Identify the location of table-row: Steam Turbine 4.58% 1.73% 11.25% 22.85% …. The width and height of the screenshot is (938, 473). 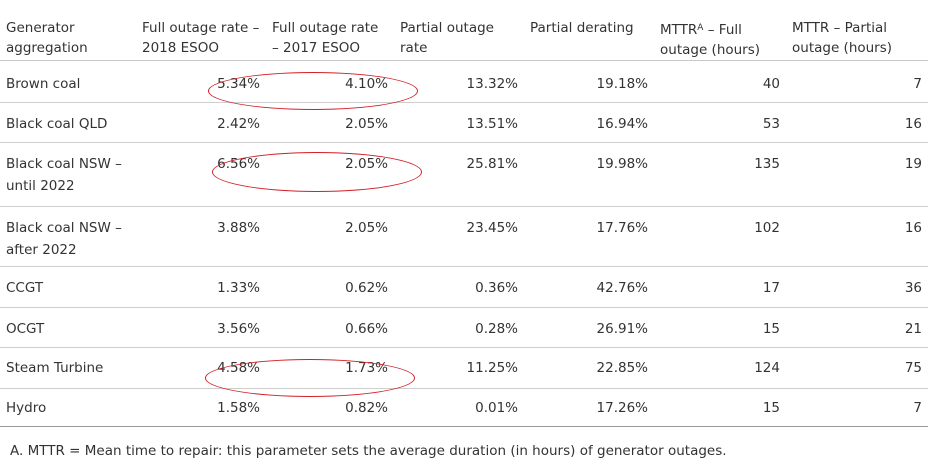
(464, 368).